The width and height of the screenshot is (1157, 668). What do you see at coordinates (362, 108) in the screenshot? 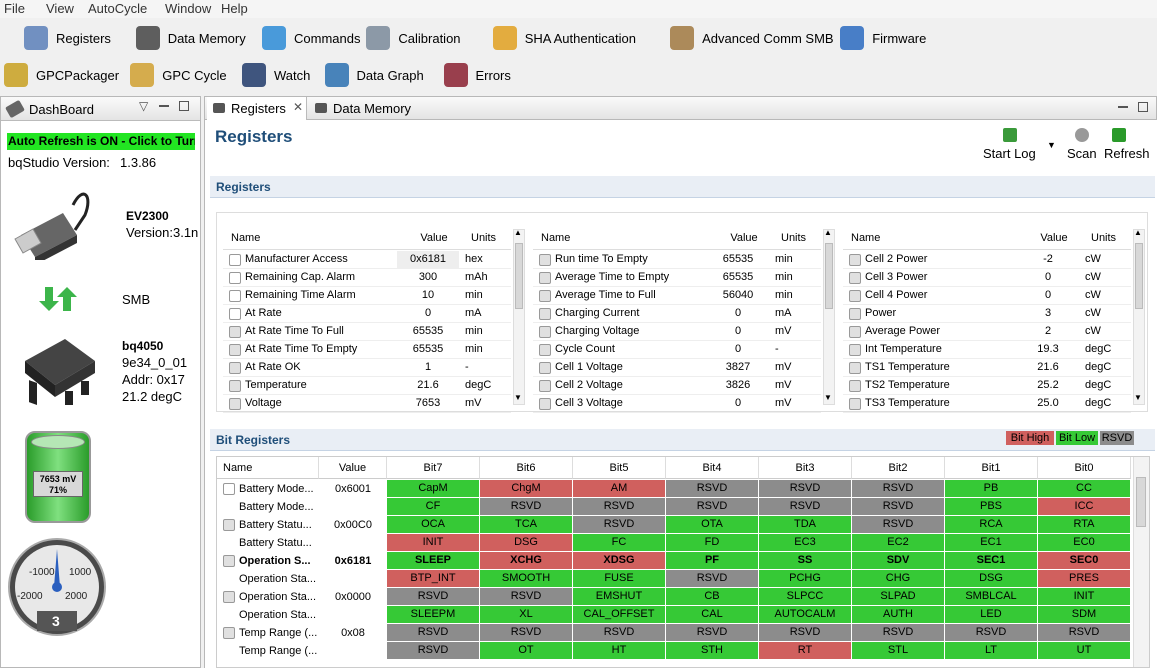
I see `editor-tab: Data Memory` at bounding box center [362, 108].